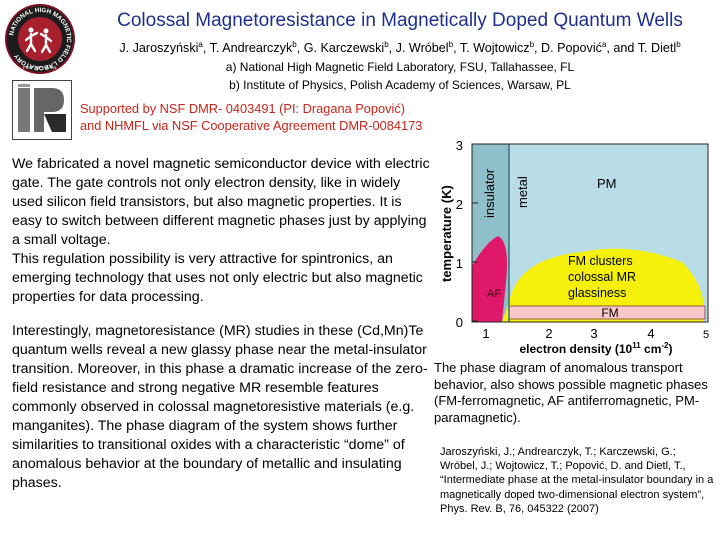 The image size is (720, 540). I want to click on x-axis: 1 2 3 4 5, so click(595, 333).